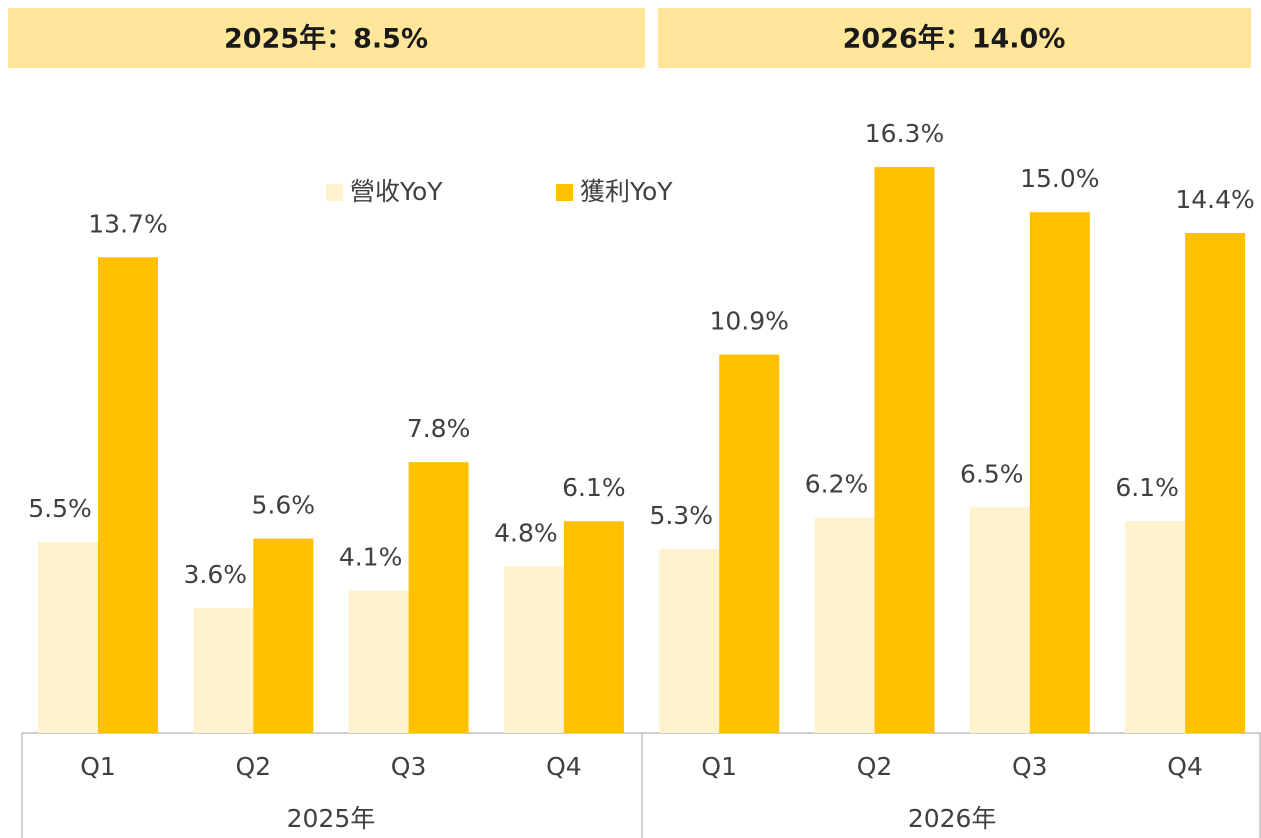 This screenshot has height=838, width=1261. I want to click on header-text: 2026年：14.0%, so click(954, 39).